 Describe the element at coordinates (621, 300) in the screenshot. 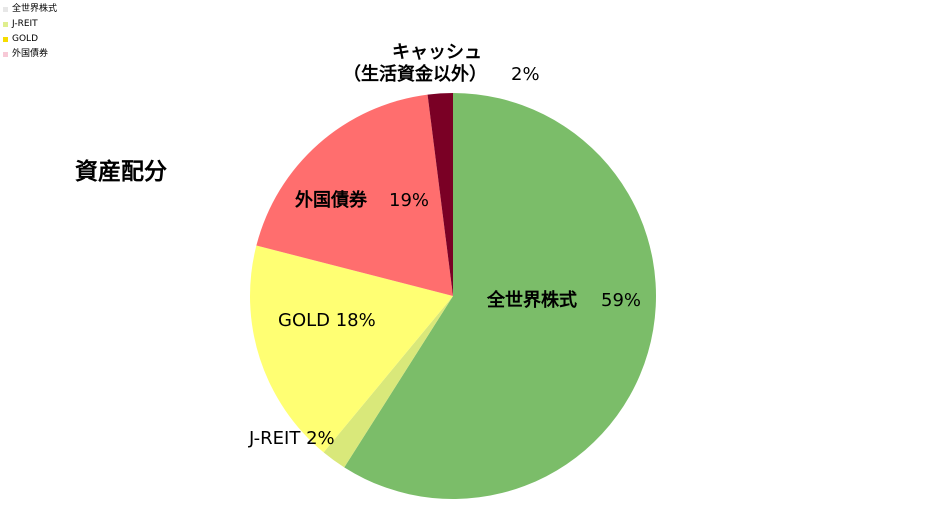

I see `slice-label: 59%` at that location.